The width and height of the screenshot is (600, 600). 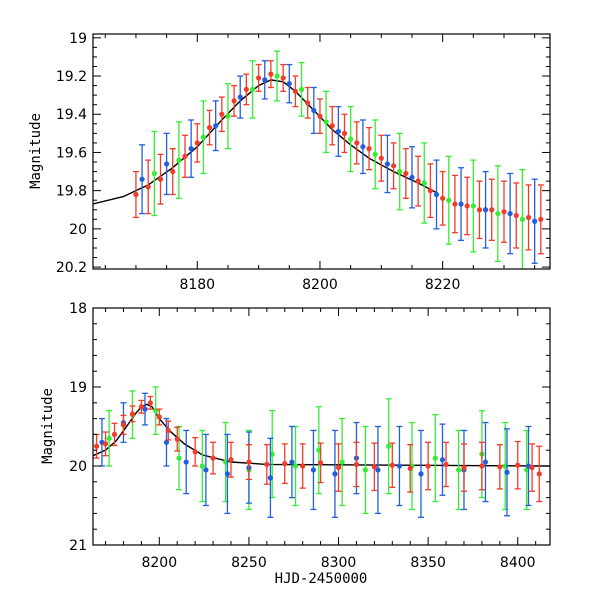 What do you see at coordinates (249, 563) in the screenshot?
I see `x-tick-label: 8250` at bounding box center [249, 563].